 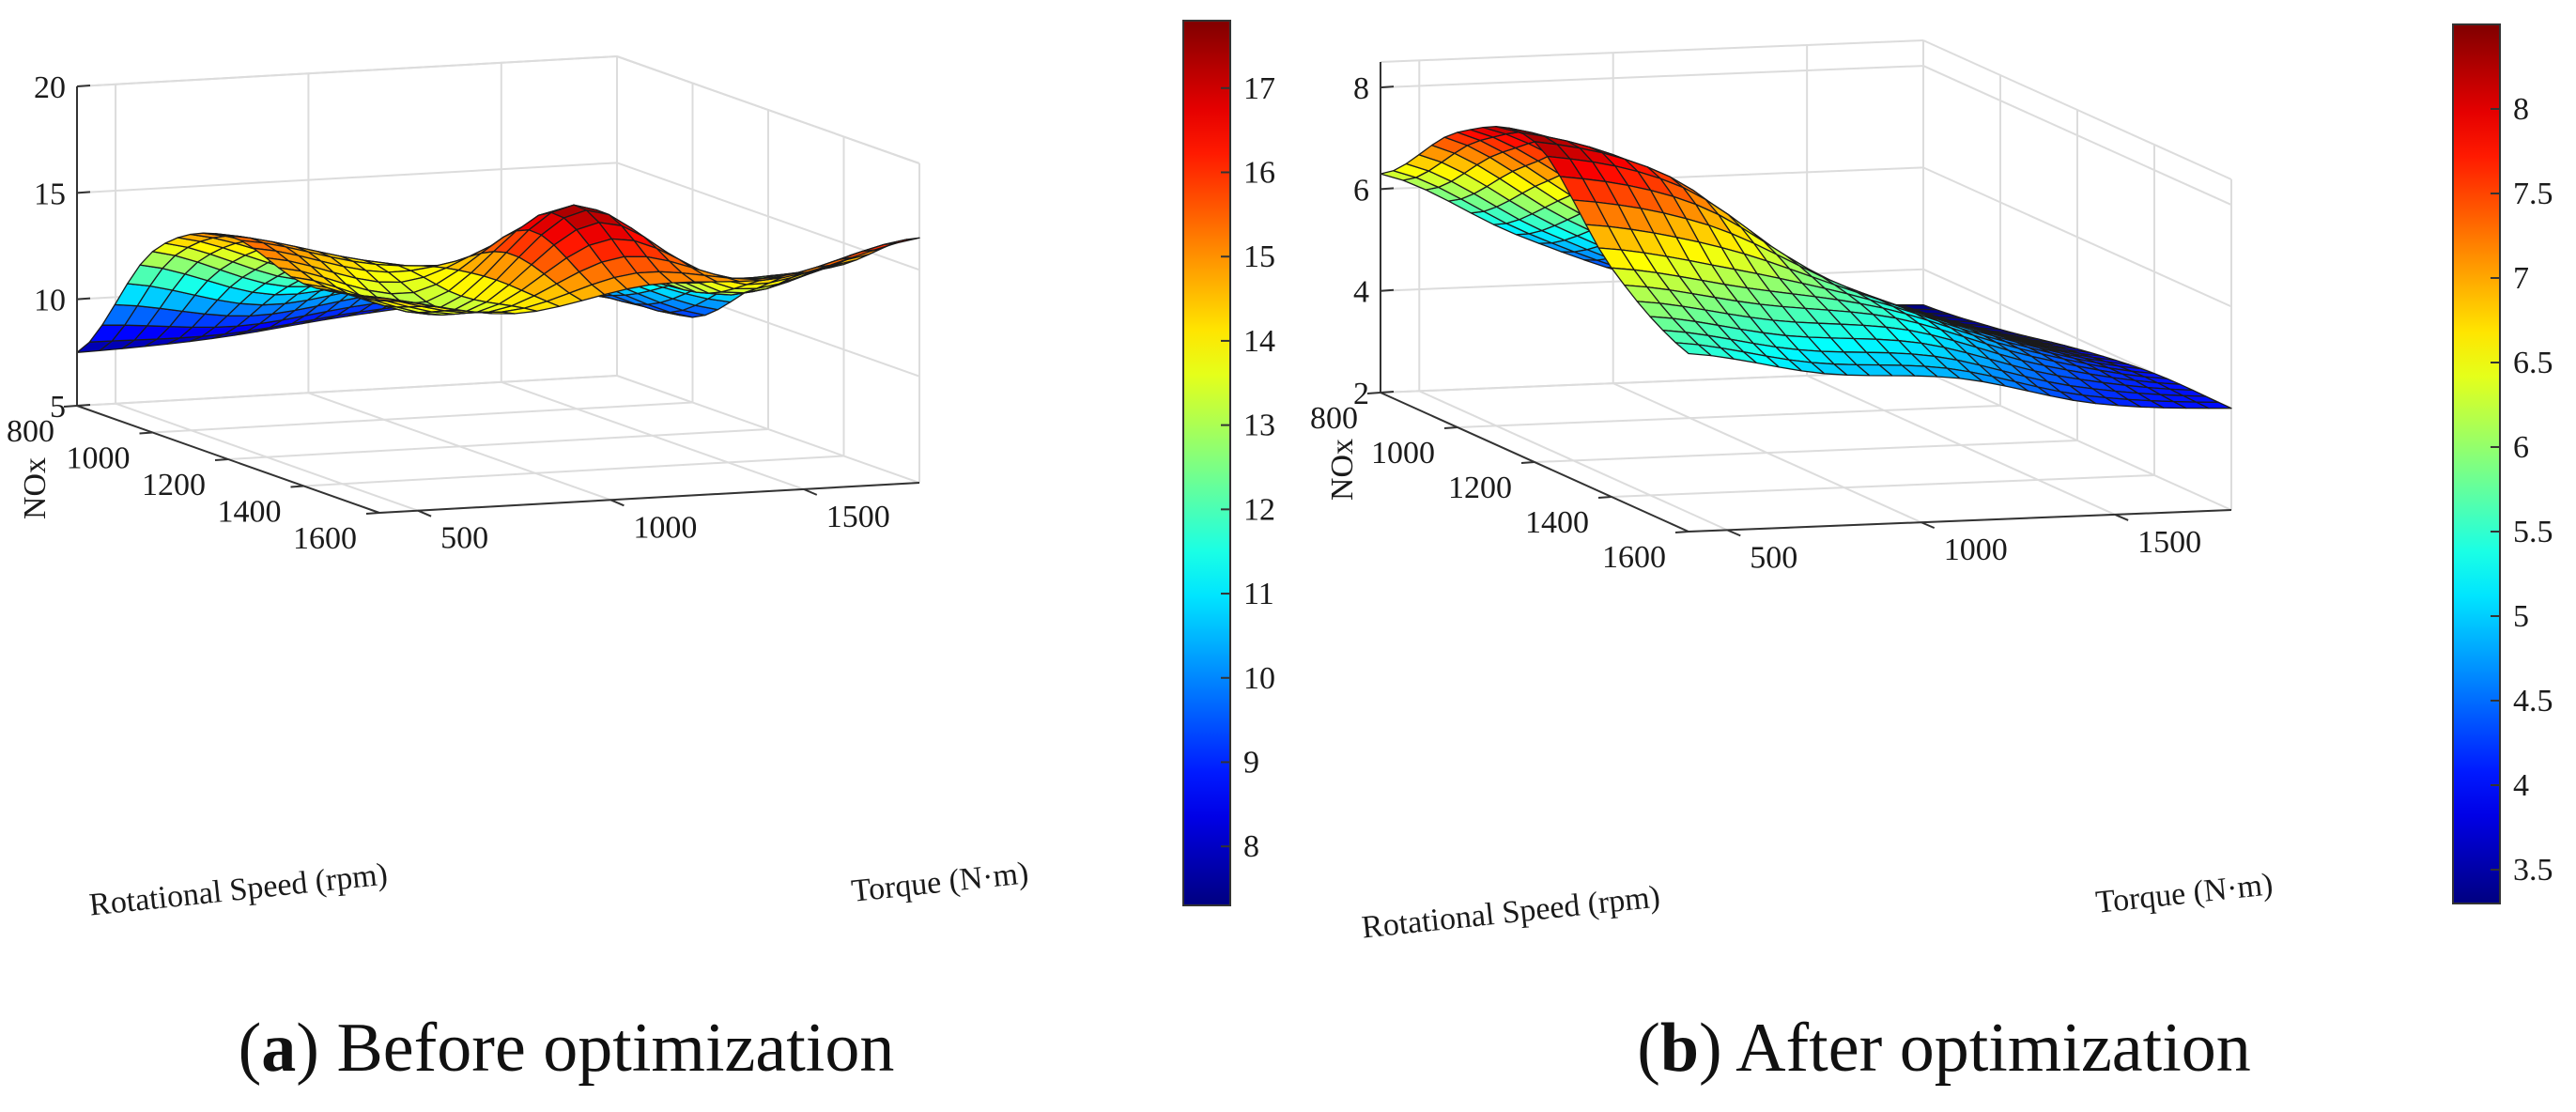 I want to click on panel-b-colorbar: 3.5 4 4.5 5 5.5 6 6.5 7 7.5 8, so click(x=2502, y=463).